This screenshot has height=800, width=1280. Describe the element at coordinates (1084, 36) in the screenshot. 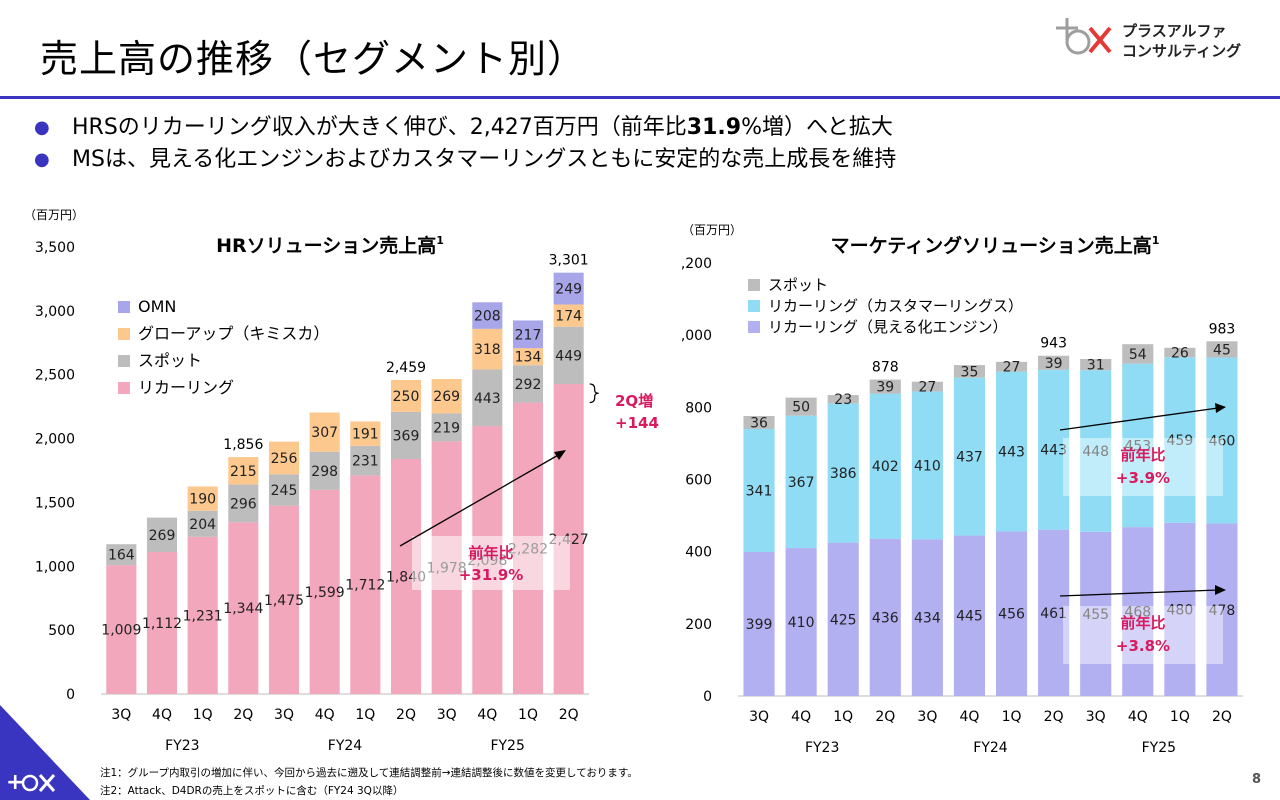

I see `logo-mark-icon` at that location.